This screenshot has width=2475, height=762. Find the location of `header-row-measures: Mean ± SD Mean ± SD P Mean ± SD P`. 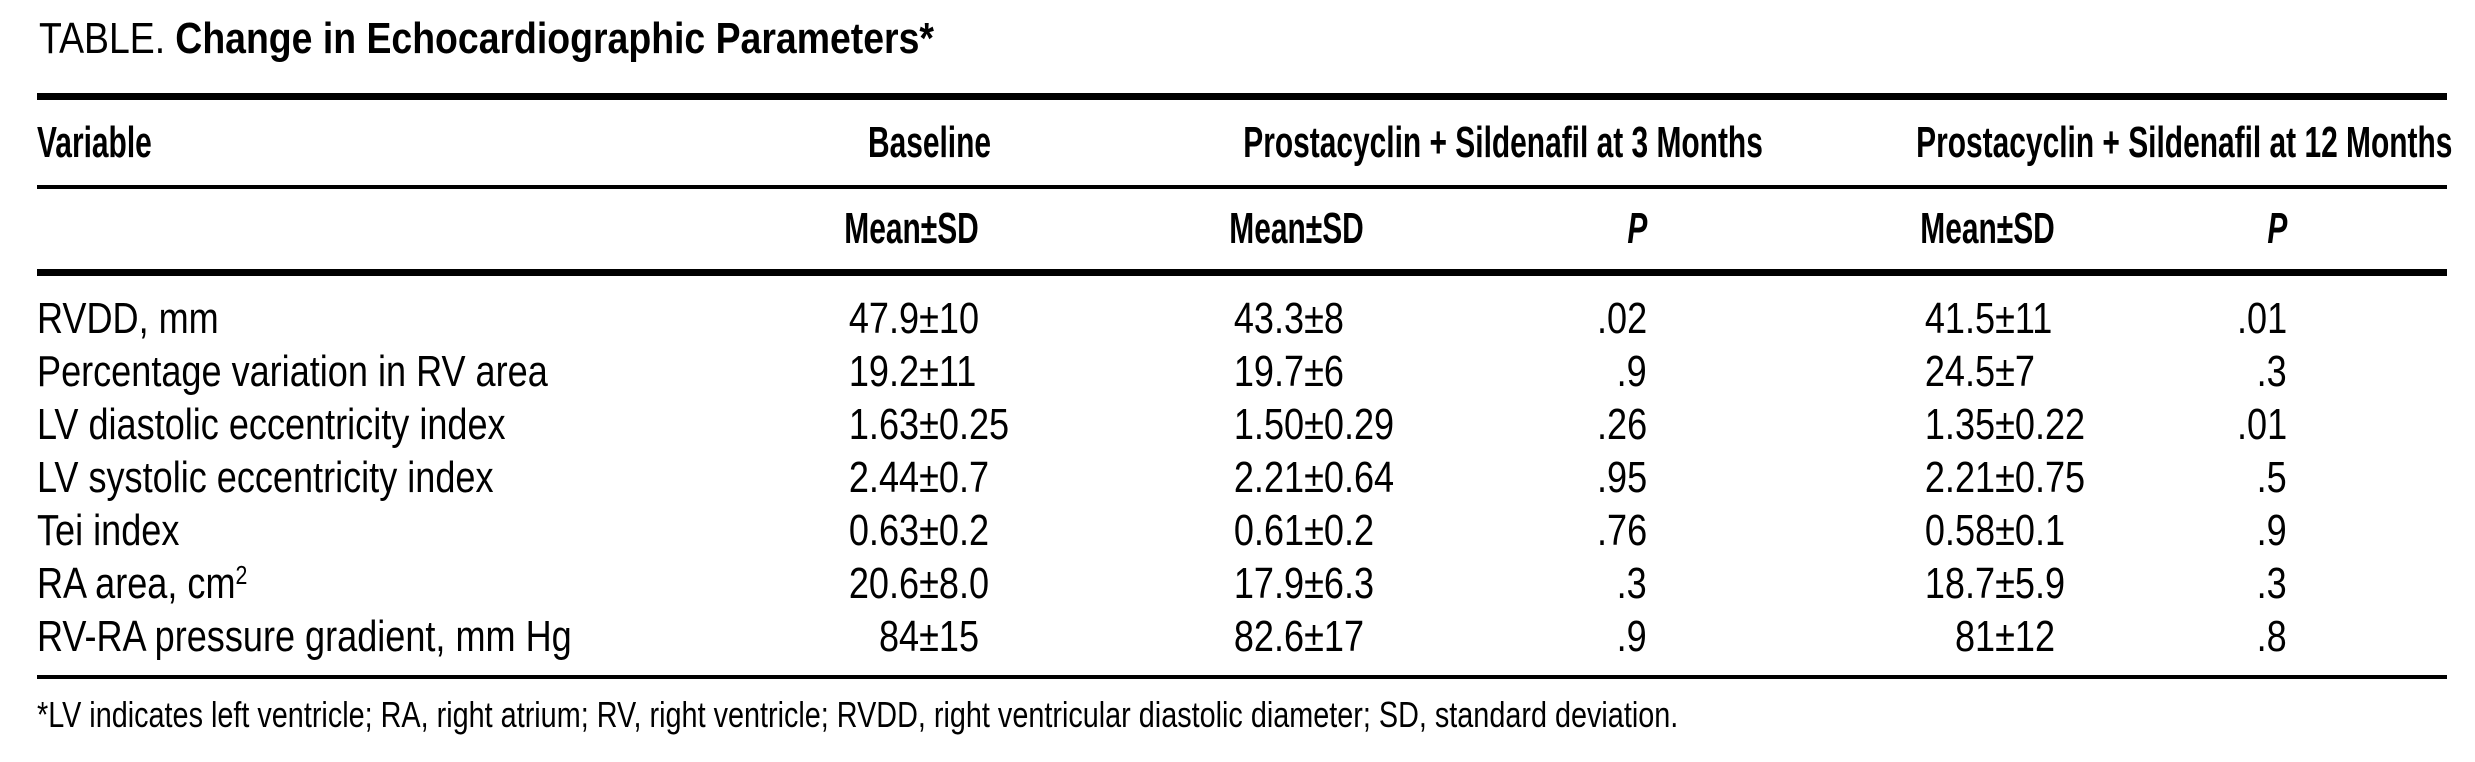

header-row-measures: Mean ± SD Mean ± SD P Mean ± SD P is located at coordinates (1242, 231).